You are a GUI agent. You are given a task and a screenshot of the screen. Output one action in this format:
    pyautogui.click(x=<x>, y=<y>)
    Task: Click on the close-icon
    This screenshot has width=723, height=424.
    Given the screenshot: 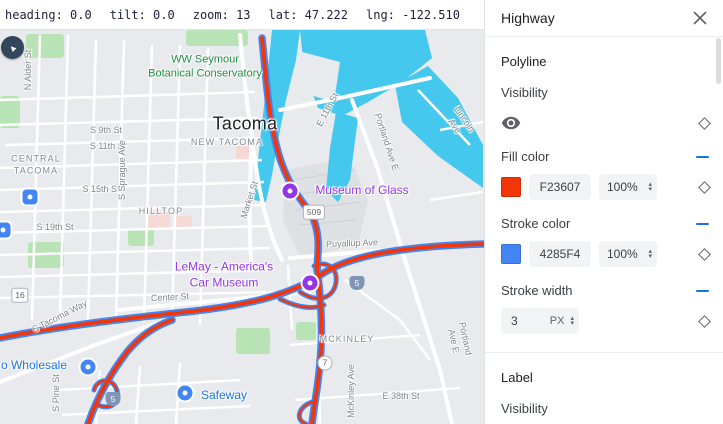 What is the action you would take?
    pyautogui.click(x=700, y=18)
    